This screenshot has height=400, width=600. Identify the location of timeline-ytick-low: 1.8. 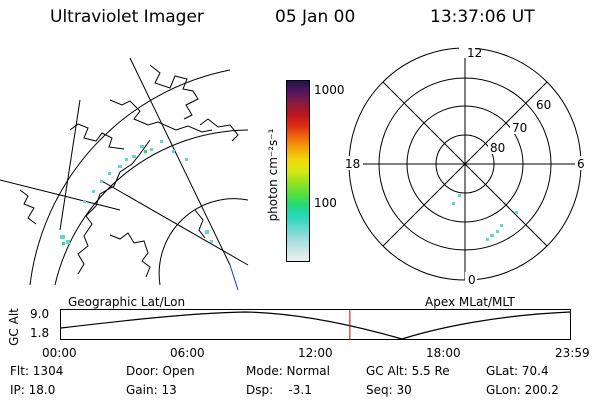
(40, 333).